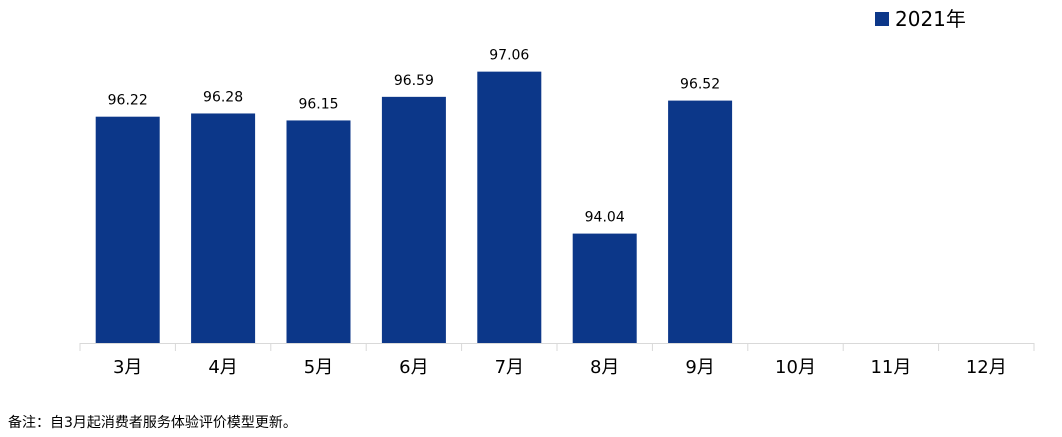  Describe the element at coordinates (890, 367) in the screenshot. I see `x-tick-label: 11月` at that location.